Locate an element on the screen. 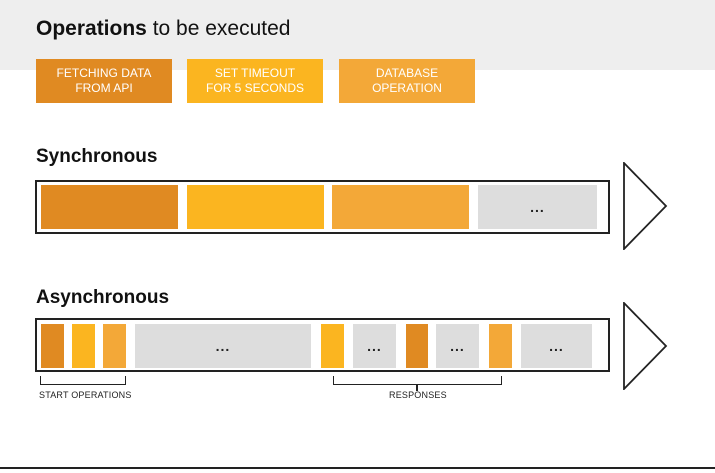 This screenshot has width=715, height=473. header-band: Operations to be executed is located at coordinates (357, 35).